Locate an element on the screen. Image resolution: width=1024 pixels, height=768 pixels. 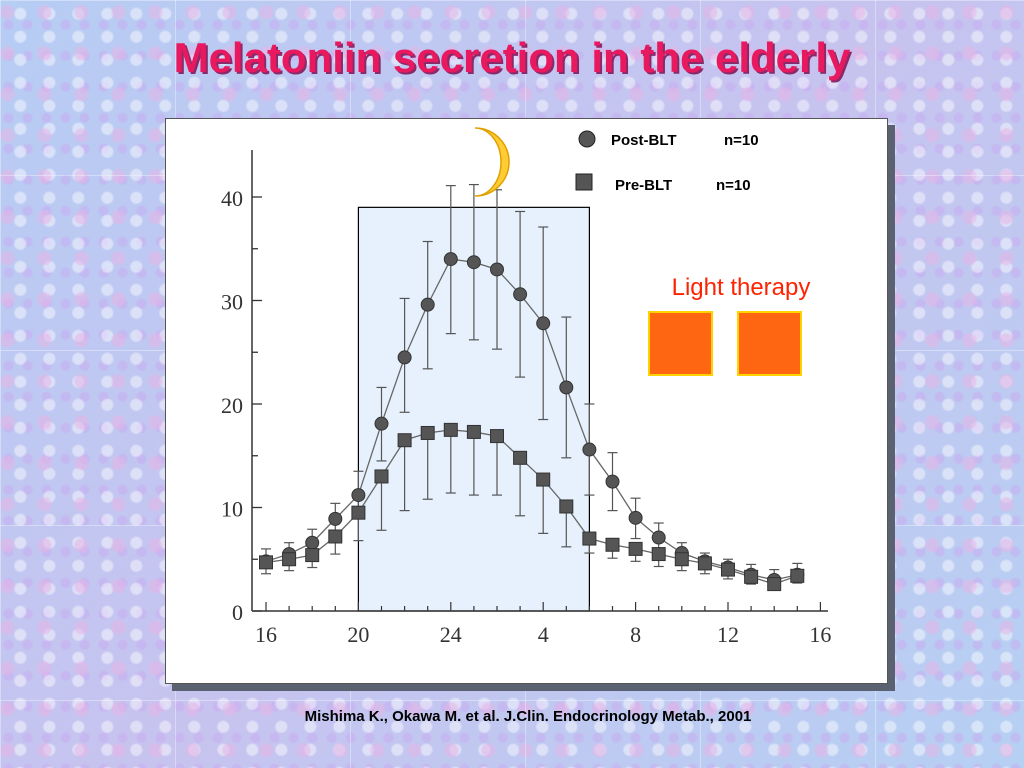
y-tick-label: 0 is located at coordinates (237, 612).